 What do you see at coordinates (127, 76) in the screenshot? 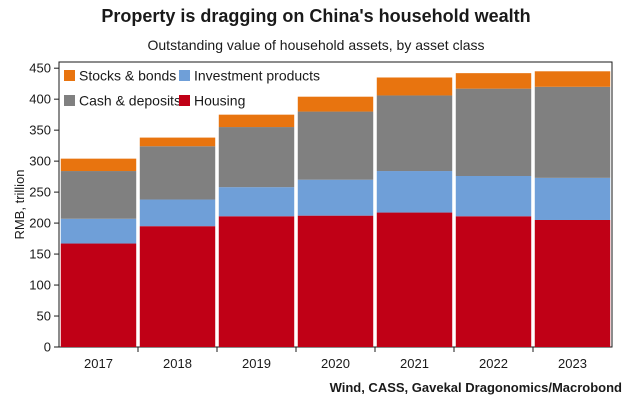
I see `legend-label: Stocks & bonds` at bounding box center [127, 76].